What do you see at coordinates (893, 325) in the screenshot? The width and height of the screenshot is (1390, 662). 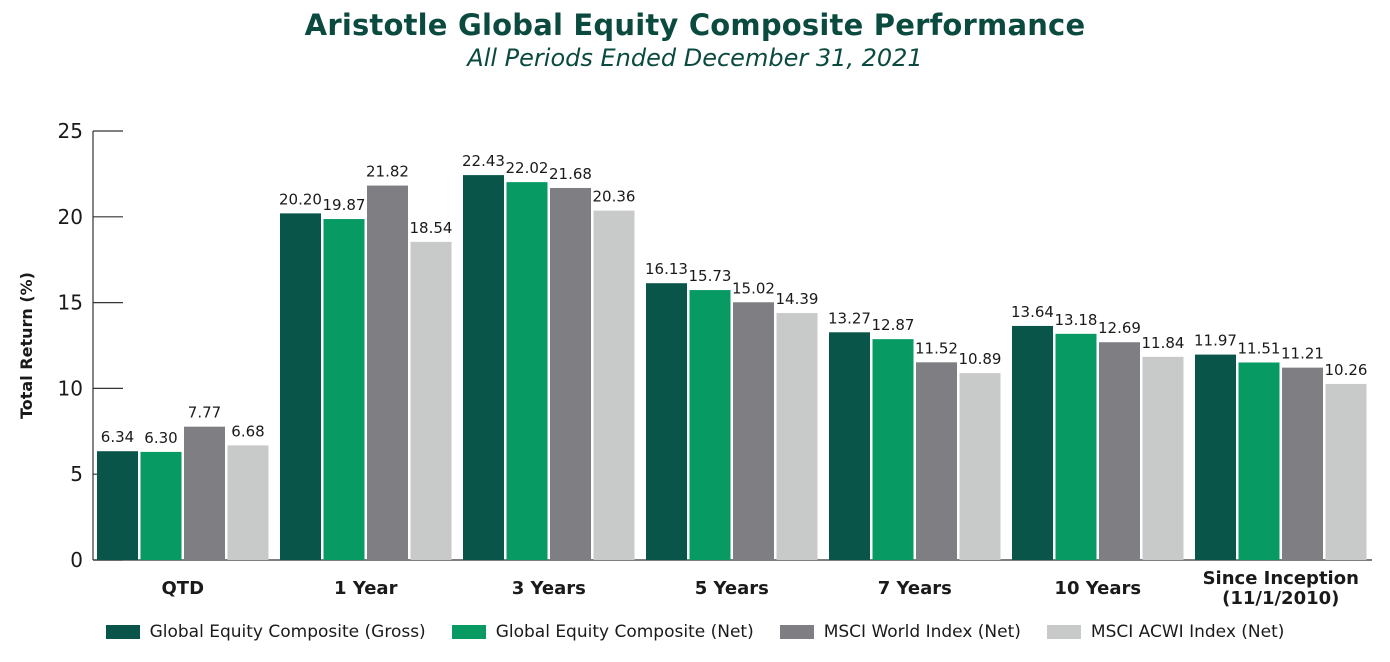 I see `data-label: 12.87` at bounding box center [893, 325].